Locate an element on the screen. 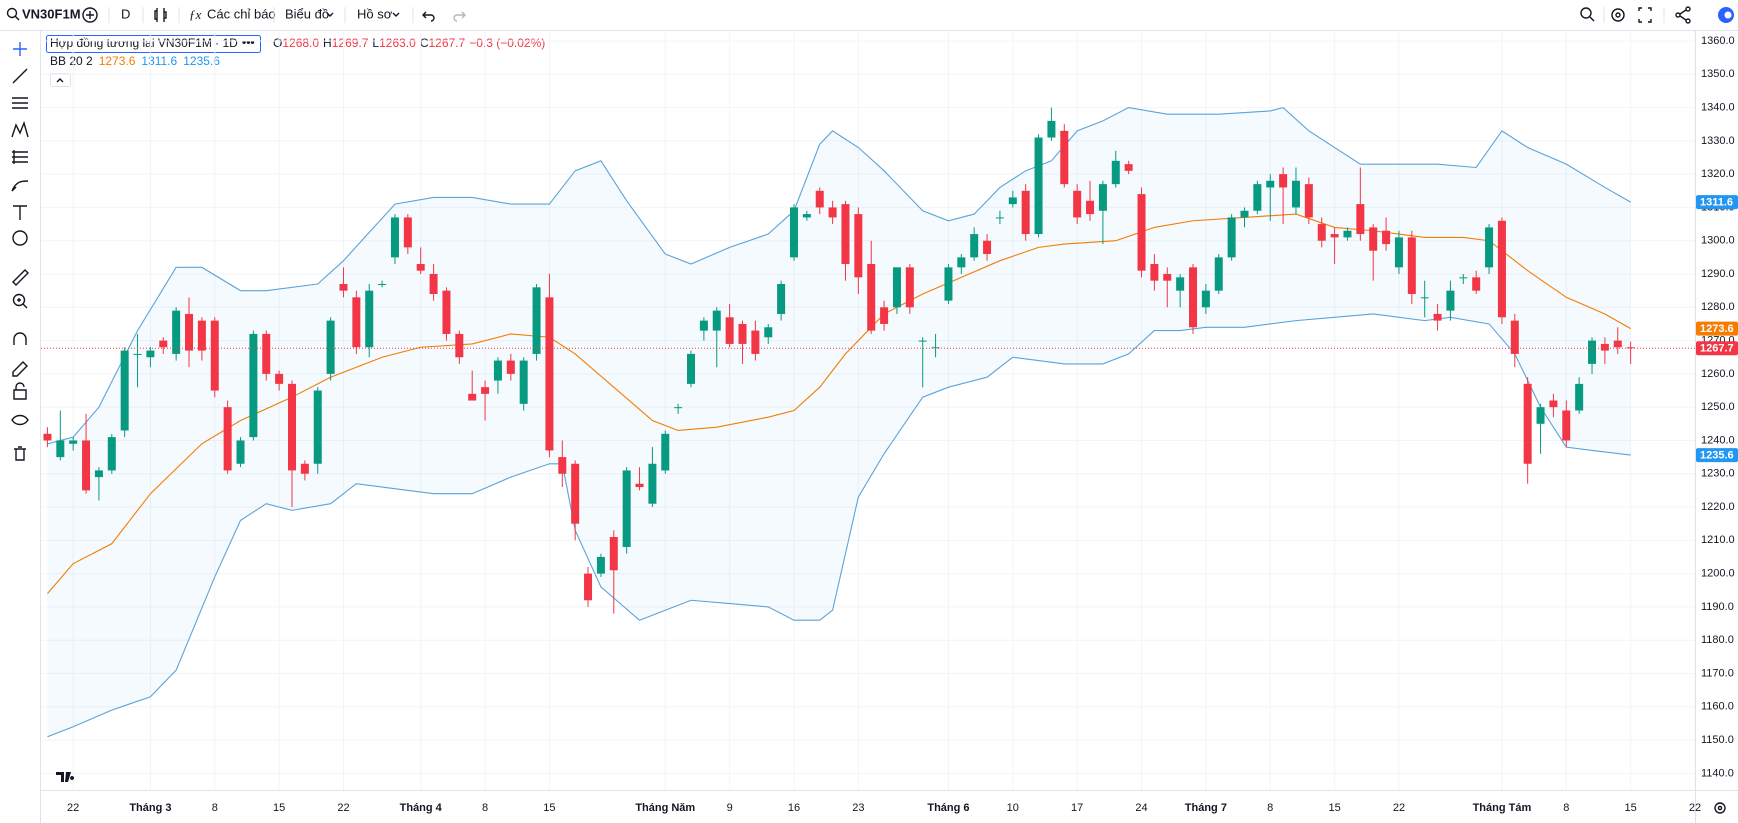 The width and height of the screenshot is (1738, 823). fib-tool is located at coordinates (20, 103).